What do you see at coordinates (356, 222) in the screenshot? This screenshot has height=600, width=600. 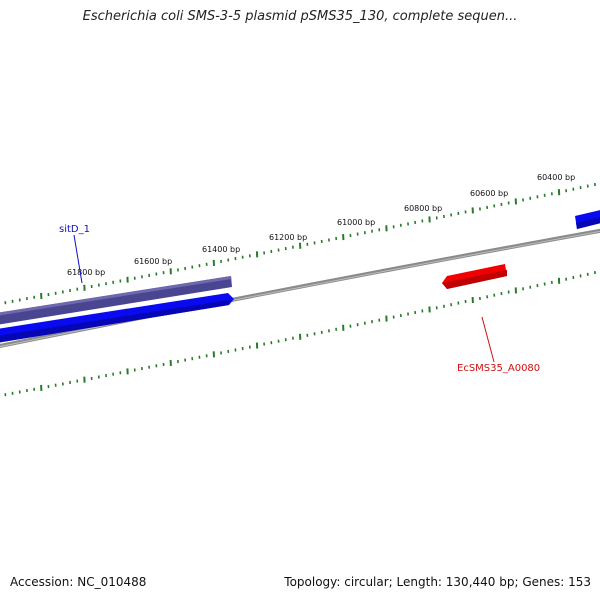 I see `ruler-label: 61000 bp` at bounding box center [356, 222].